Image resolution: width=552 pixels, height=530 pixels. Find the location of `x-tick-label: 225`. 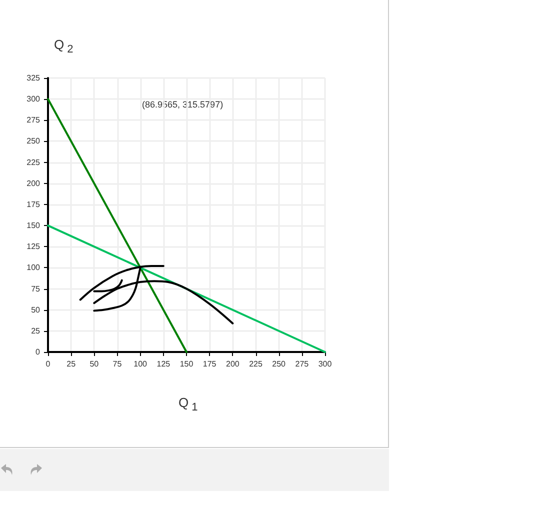

x-tick-label: 225 is located at coordinates (256, 364).